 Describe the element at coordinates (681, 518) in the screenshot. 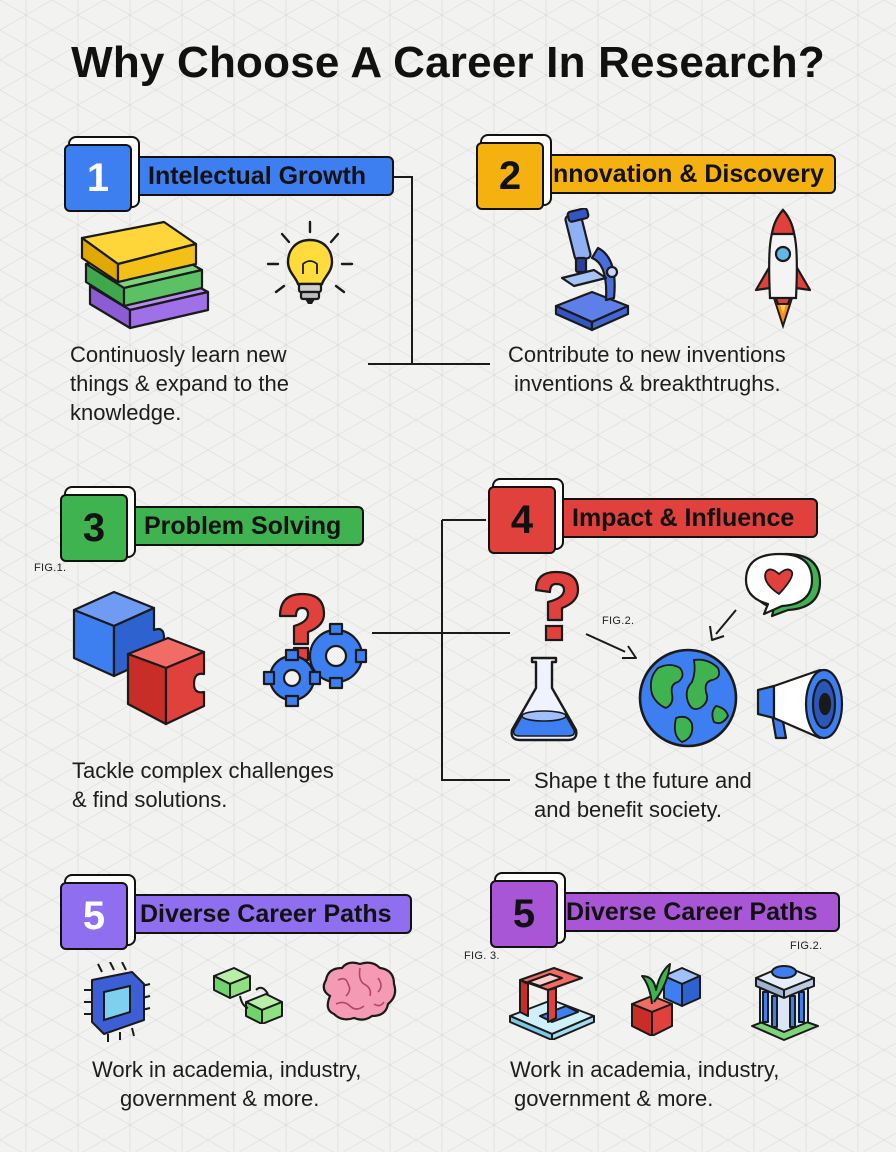

I see `section-4-label: Impact & Influence` at that location.